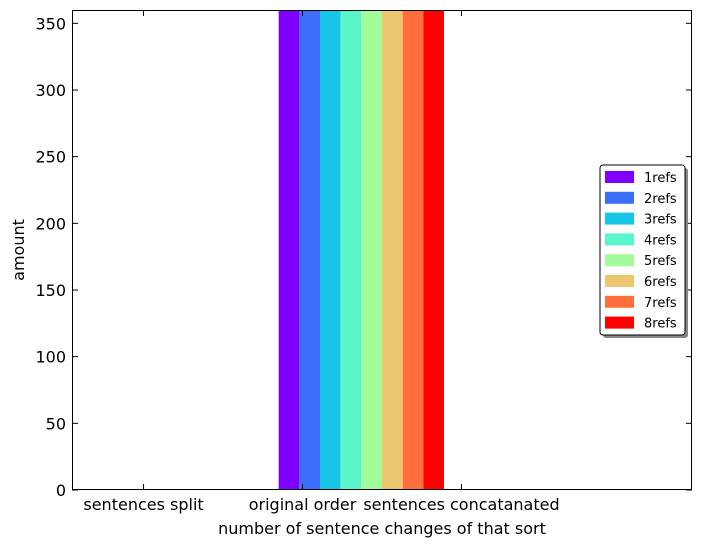  Describe the element at coordinates (382, 528) in the screenshot. I see `x-axis-label: number of sentence changes of that sort` at that location.